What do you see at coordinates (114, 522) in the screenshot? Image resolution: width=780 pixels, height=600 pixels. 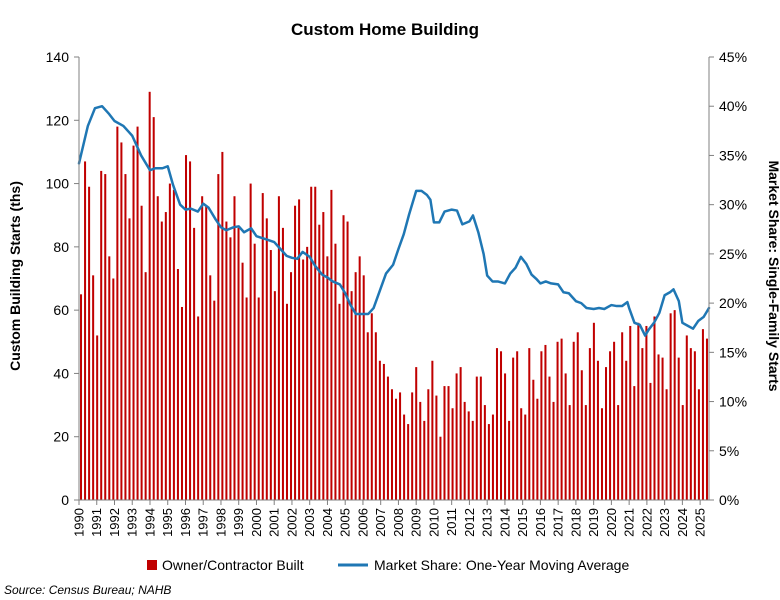 I see `x-tick-label: 1992` at bounding box center [114, 522].